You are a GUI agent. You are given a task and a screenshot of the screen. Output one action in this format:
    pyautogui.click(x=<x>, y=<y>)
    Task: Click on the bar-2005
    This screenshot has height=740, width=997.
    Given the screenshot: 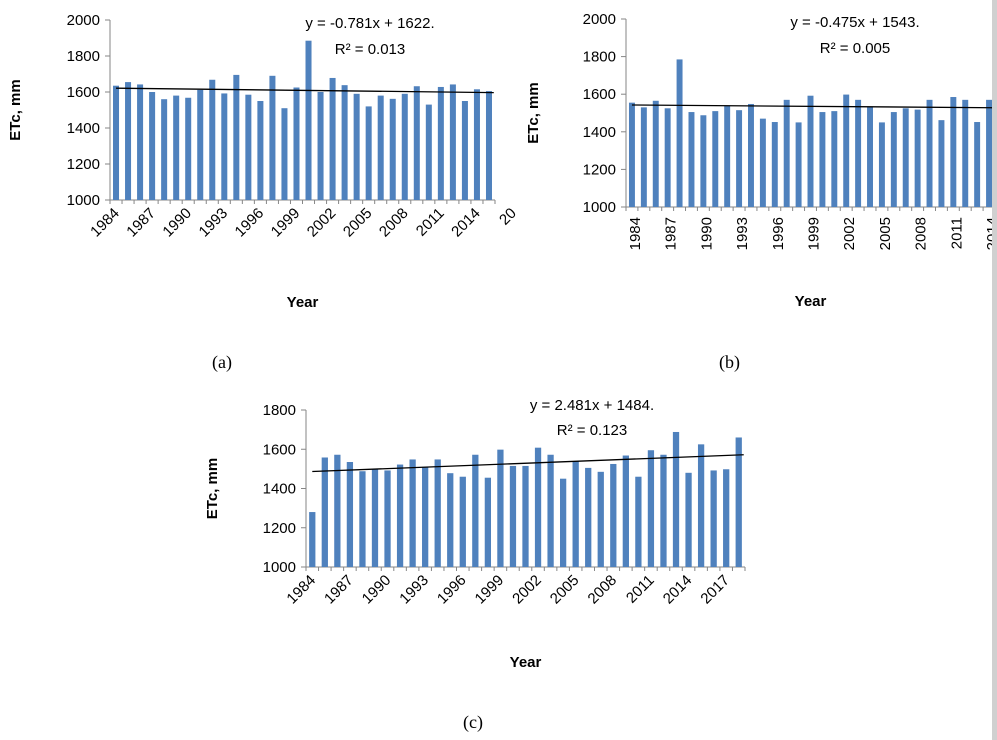 What is the action you would take?
    pyautogui.click(x=368, y=153)
    